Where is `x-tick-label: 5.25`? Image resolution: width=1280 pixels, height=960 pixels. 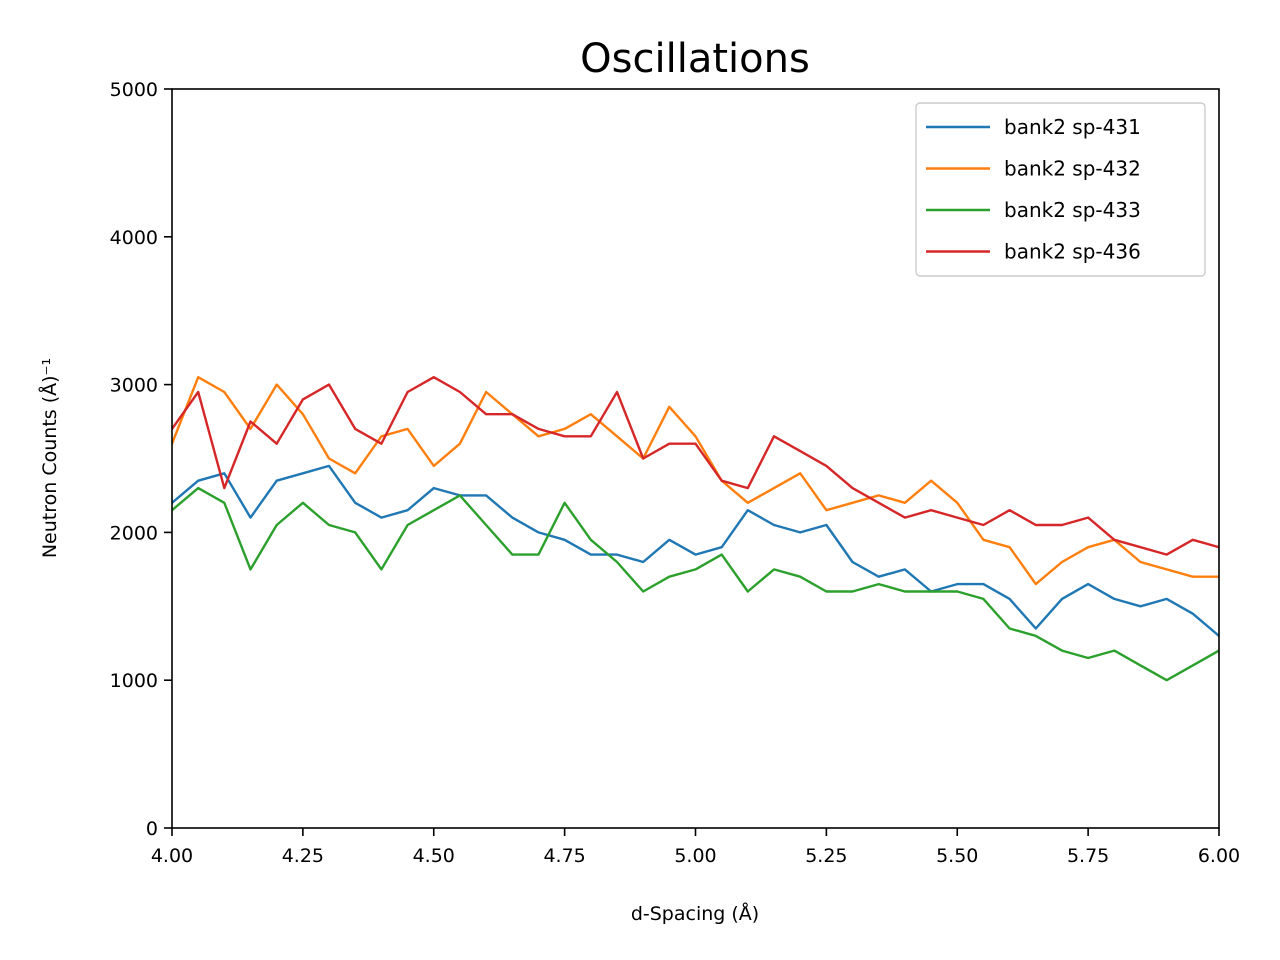 x-tick-label: 5.25 is located at coordinates (826, 856).